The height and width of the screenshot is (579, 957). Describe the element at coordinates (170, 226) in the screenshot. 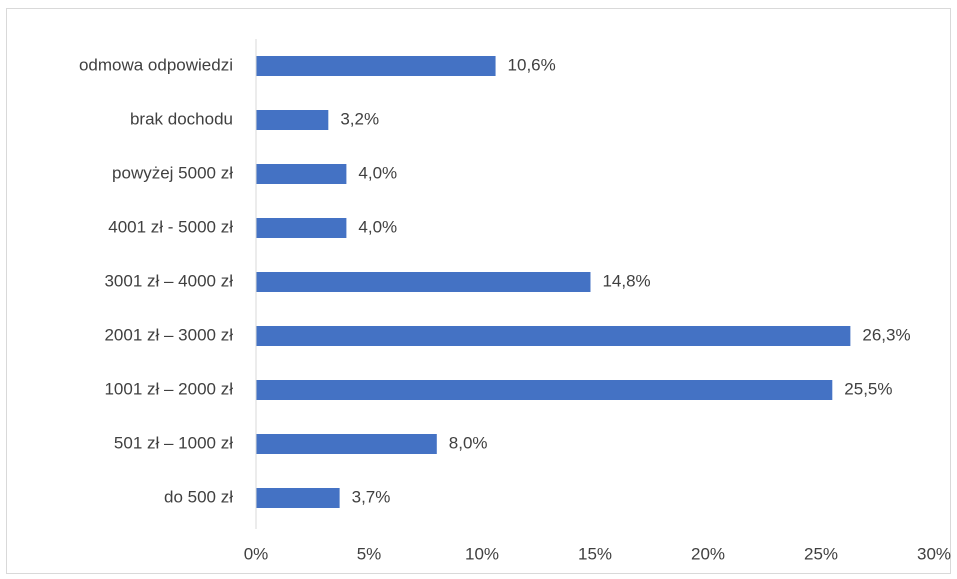

I see `category-label: 4001 zł - 5000 zł` at that location.